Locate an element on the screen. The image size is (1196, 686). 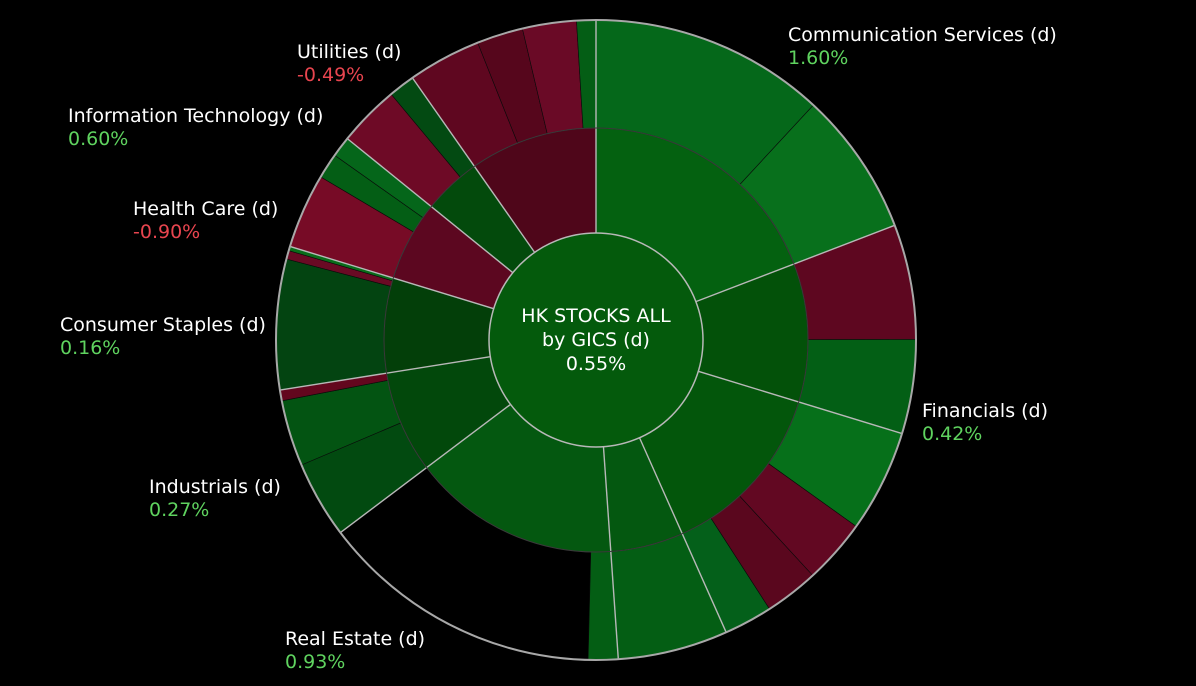
sector-label-utilities: Utilities (d) -0.49% is located at coordinates (349, 64).